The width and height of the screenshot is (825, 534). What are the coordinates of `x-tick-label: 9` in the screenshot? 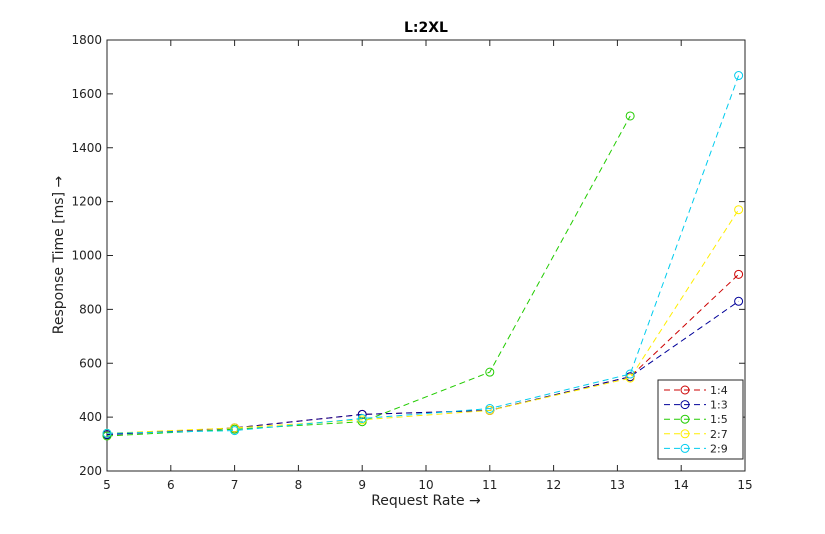 It's located at (362, 485).